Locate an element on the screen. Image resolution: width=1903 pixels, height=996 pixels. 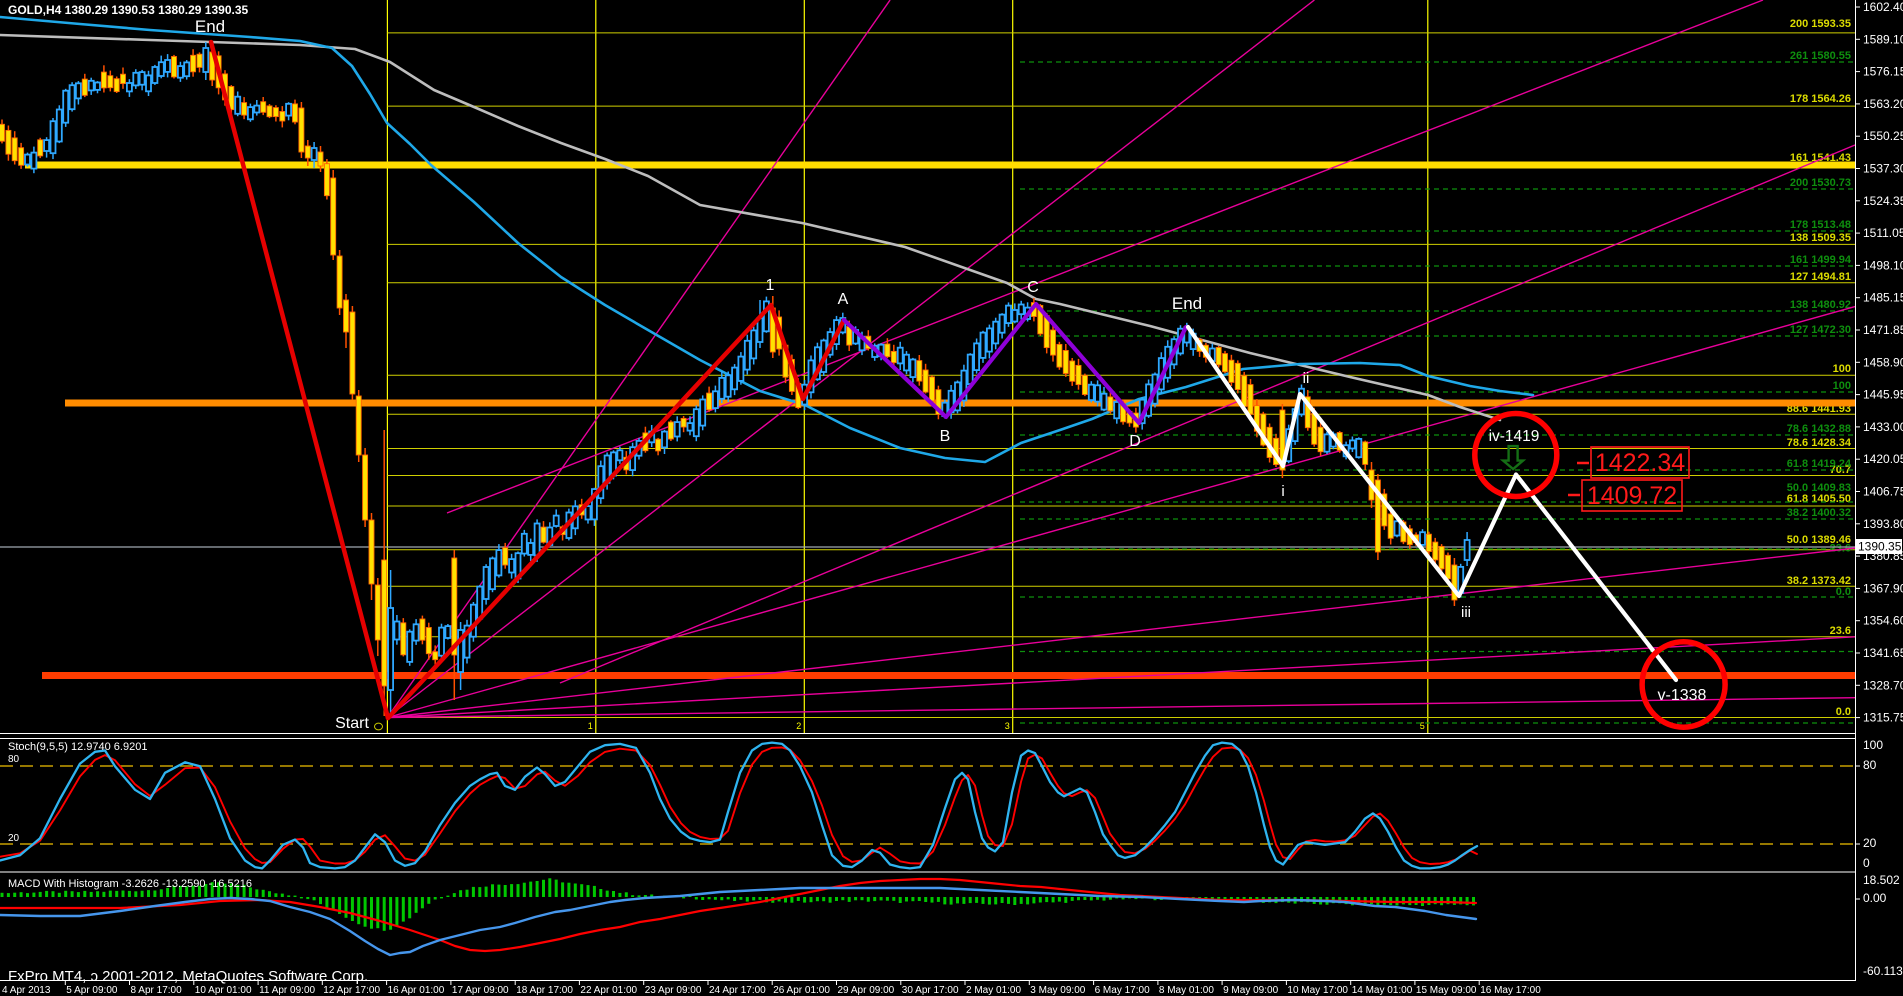
svg-text: 11 Apr 09:00 is located at coordinates (287, 990).